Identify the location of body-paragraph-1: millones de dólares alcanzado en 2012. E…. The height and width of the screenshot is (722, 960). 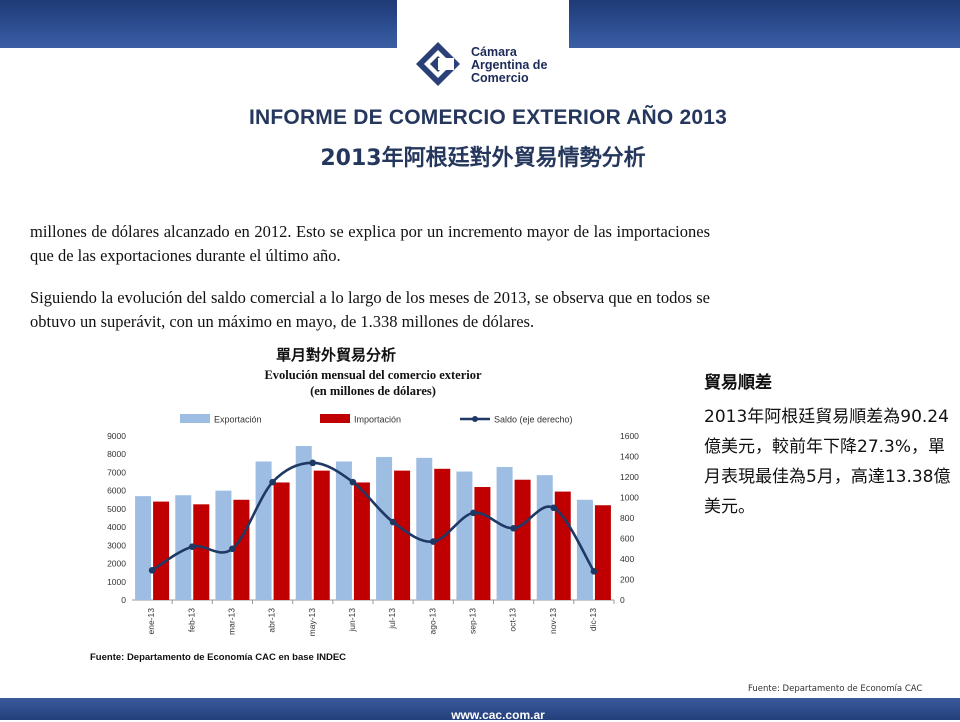
(370, 243).